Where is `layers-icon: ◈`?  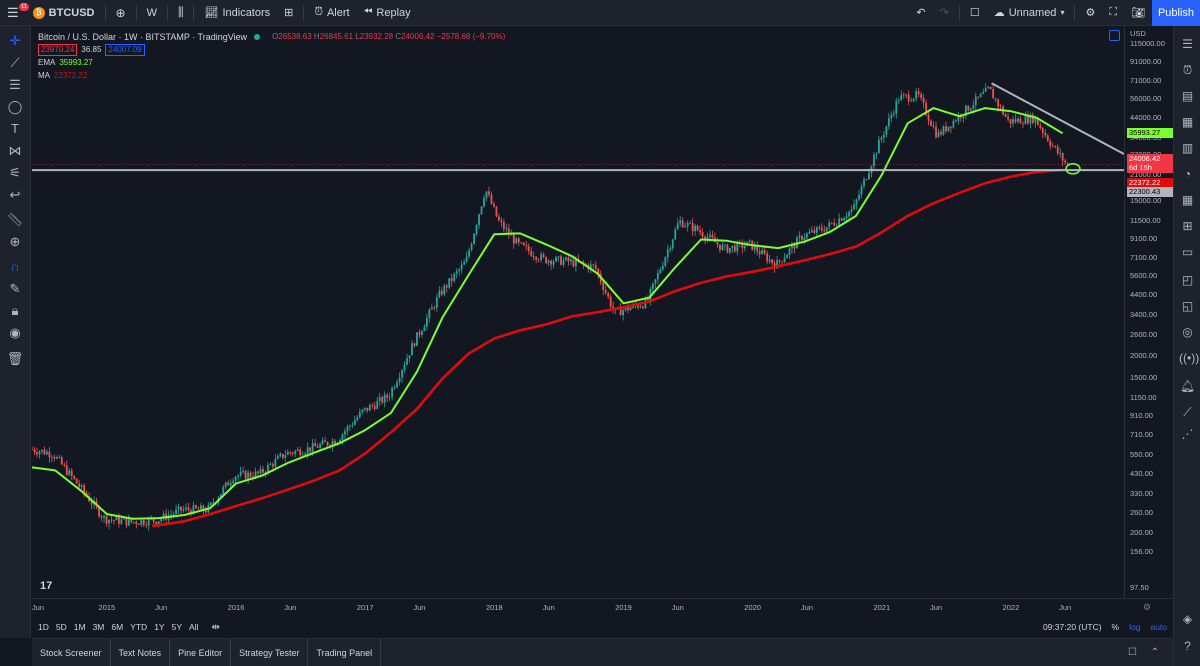 layers-icon: ◈ is located at coordinates (1187, 619).